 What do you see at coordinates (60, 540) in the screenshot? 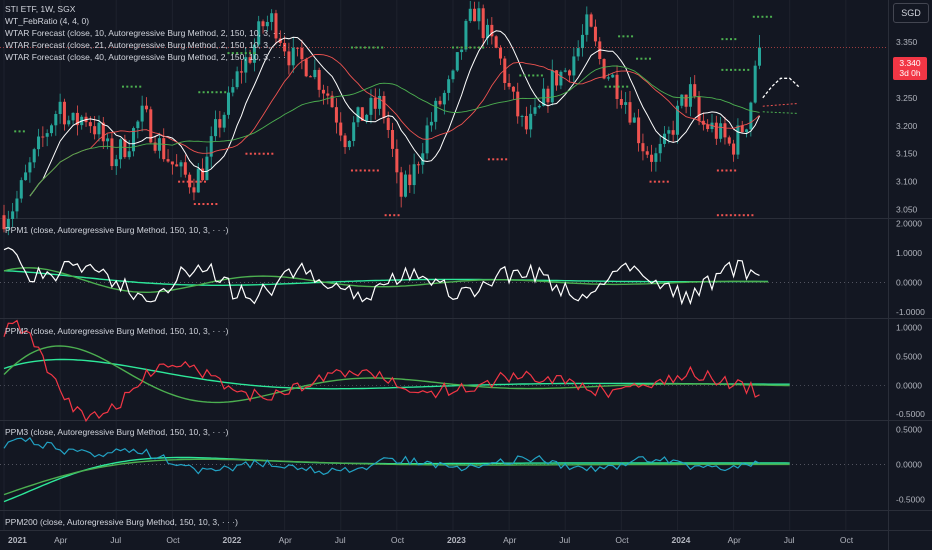
I see `x-tick-1: Apr` at bounding box center [60, 540].